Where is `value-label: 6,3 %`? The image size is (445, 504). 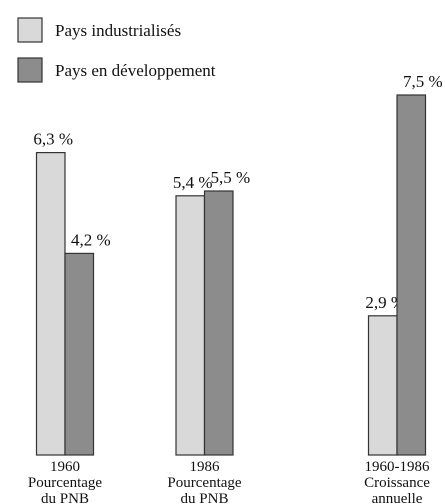
value-label: 6,3 % is located at coordinates (53, 139).